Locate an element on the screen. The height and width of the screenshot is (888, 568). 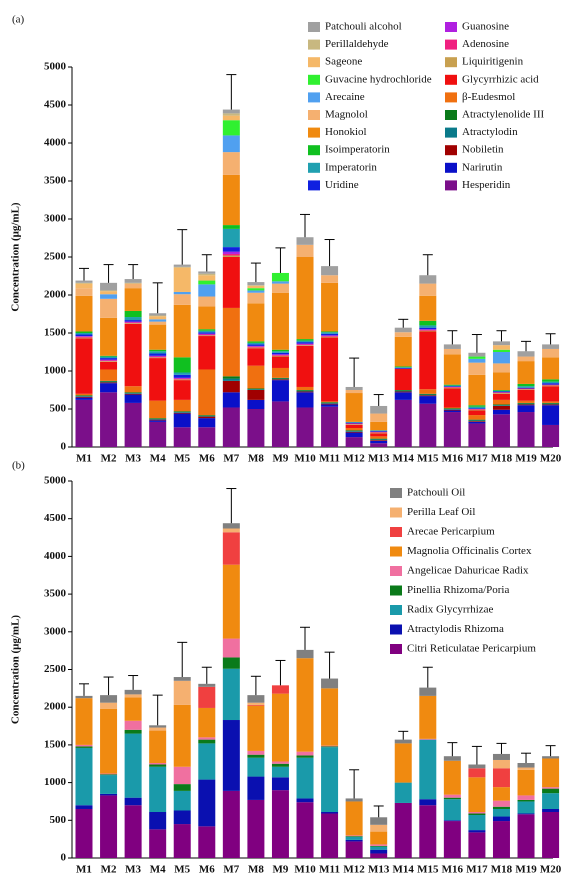
x-tick-label: M15 is located at coordinates (428, 459).